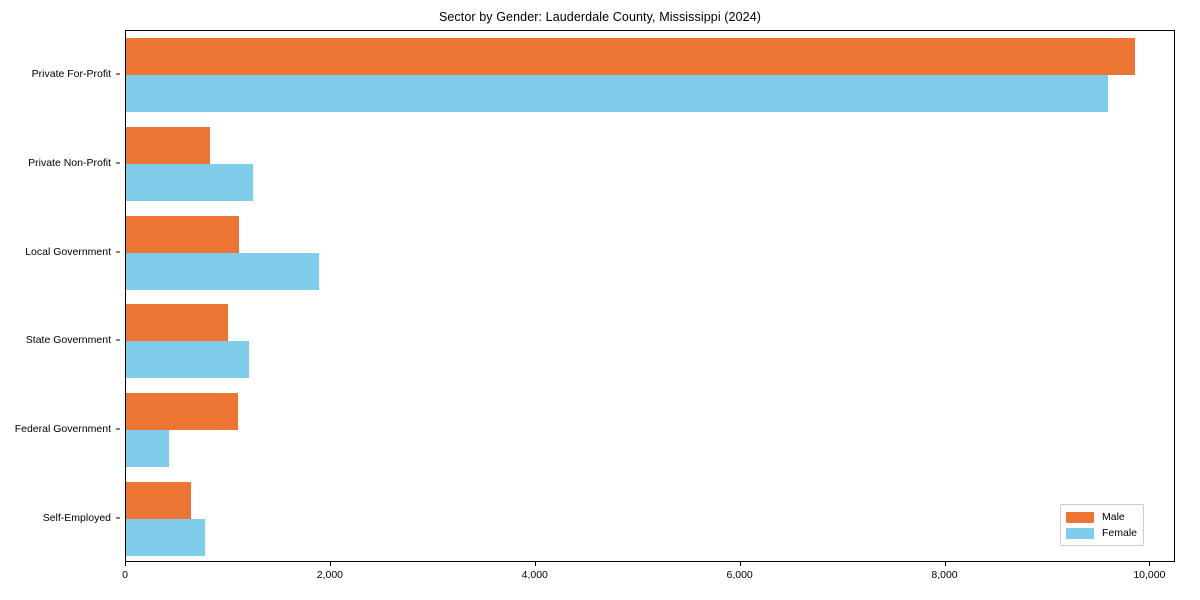 Image resolution: width=1200 pixels, height=600 pixels. Describe the element at coordinates (71, 74) in the screenshot. I see `y-tick-label: Private For-Profit` at that location.